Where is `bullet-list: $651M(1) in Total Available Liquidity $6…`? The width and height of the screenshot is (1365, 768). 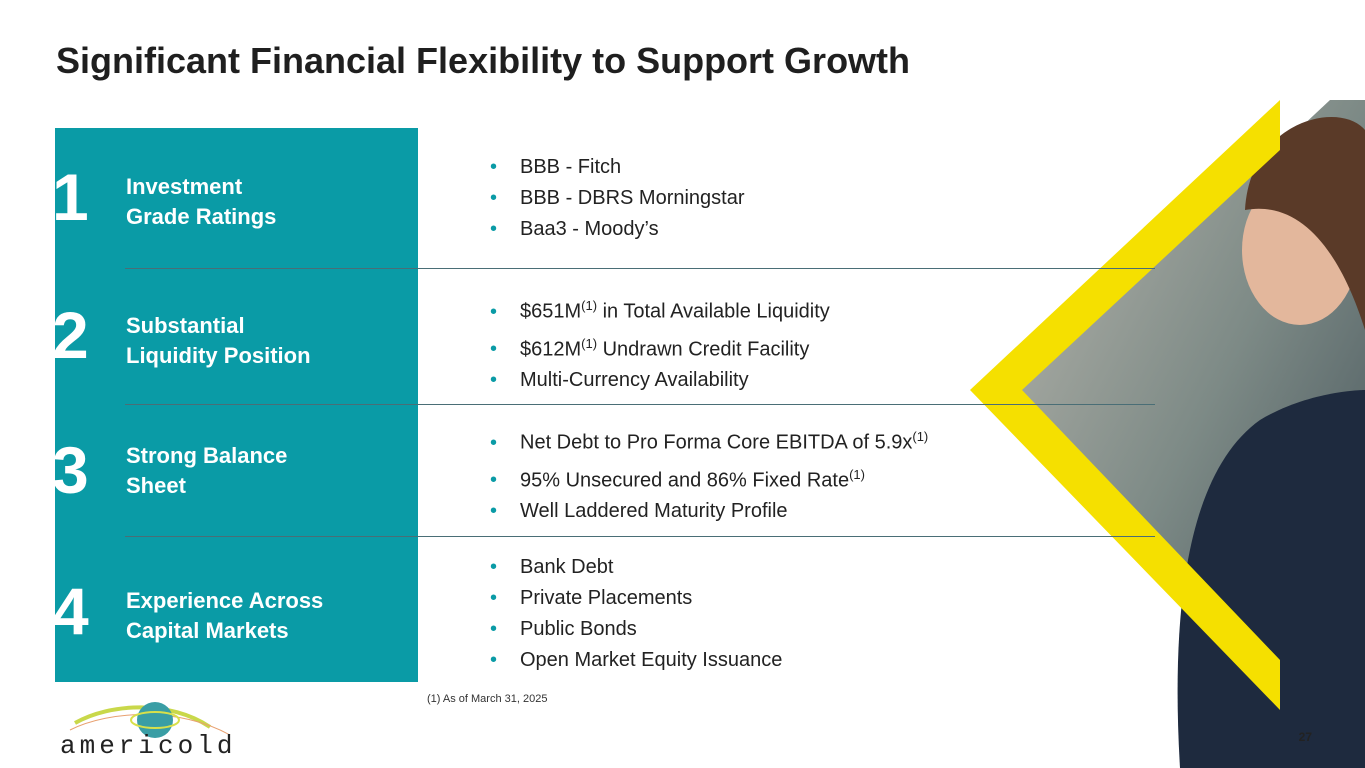
bullet-list: $651M(1) in Total Available Liquidity $6… is located at coordinates (660, 343).